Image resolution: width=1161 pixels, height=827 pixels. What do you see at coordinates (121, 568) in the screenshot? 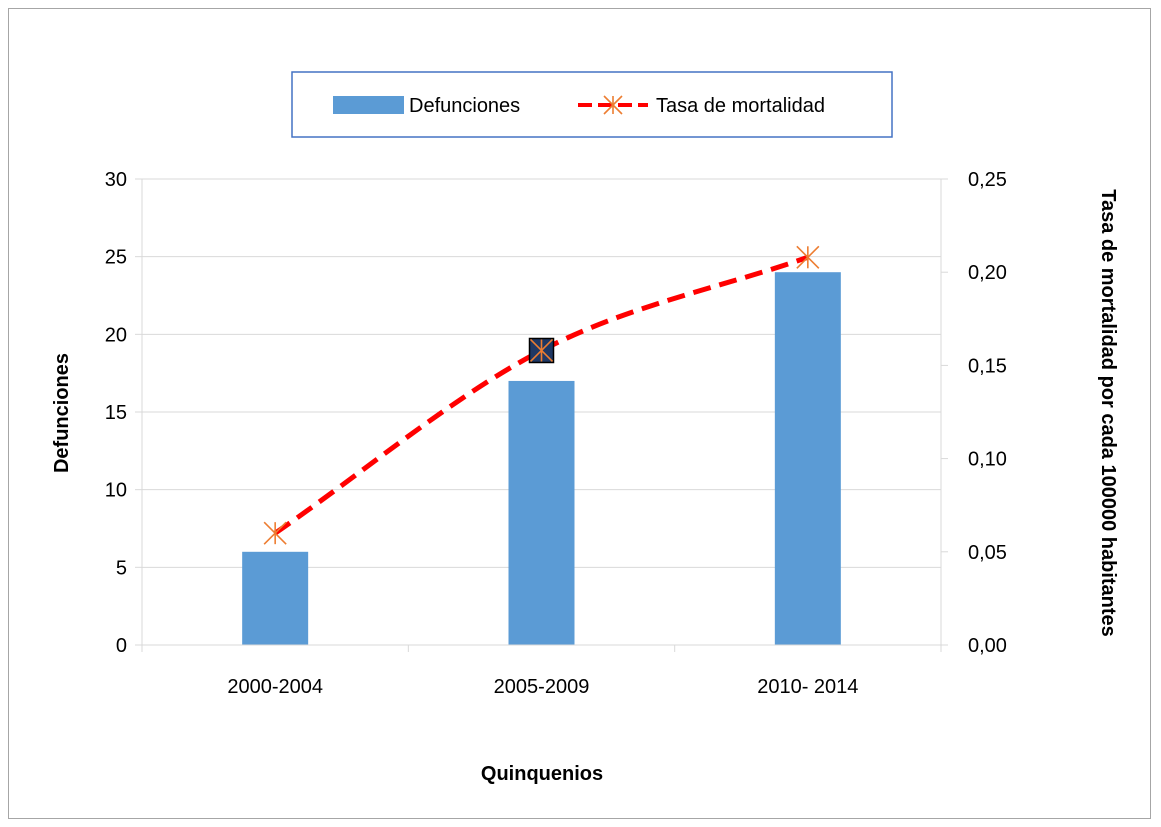
I see `y-tick-label: 5` at bounding box center [121, 568].